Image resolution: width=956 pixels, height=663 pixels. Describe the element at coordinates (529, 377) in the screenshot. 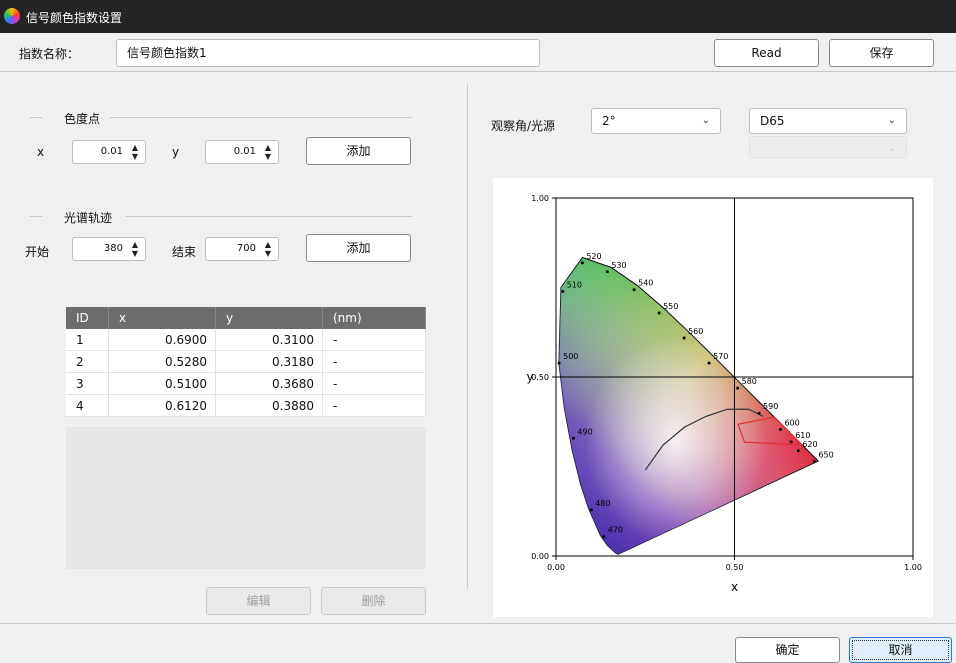

I see `y-axis-label: y` at that location.